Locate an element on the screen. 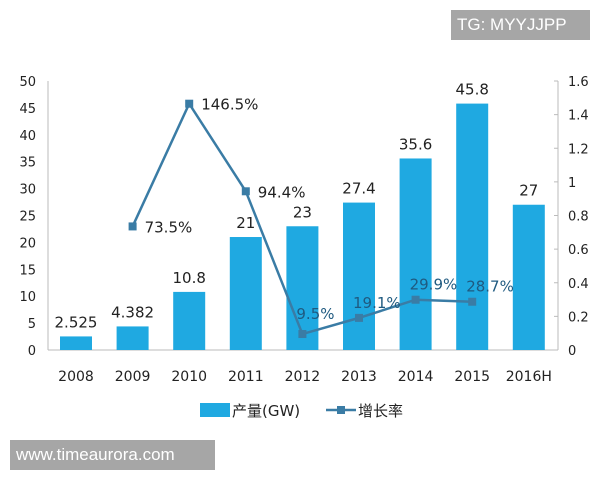 Image resolution: width=600 pixels, height=480 pixels. y-right-tick-label: 1.6 is located at coordinates (578, 82).